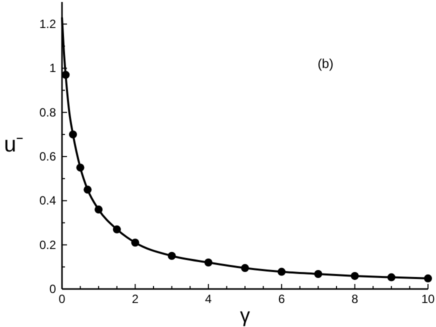  What do you see at coordinates (428, 299) in the screenshot?
I see `x-tick-label: 10` at bounding box center [428, 299].